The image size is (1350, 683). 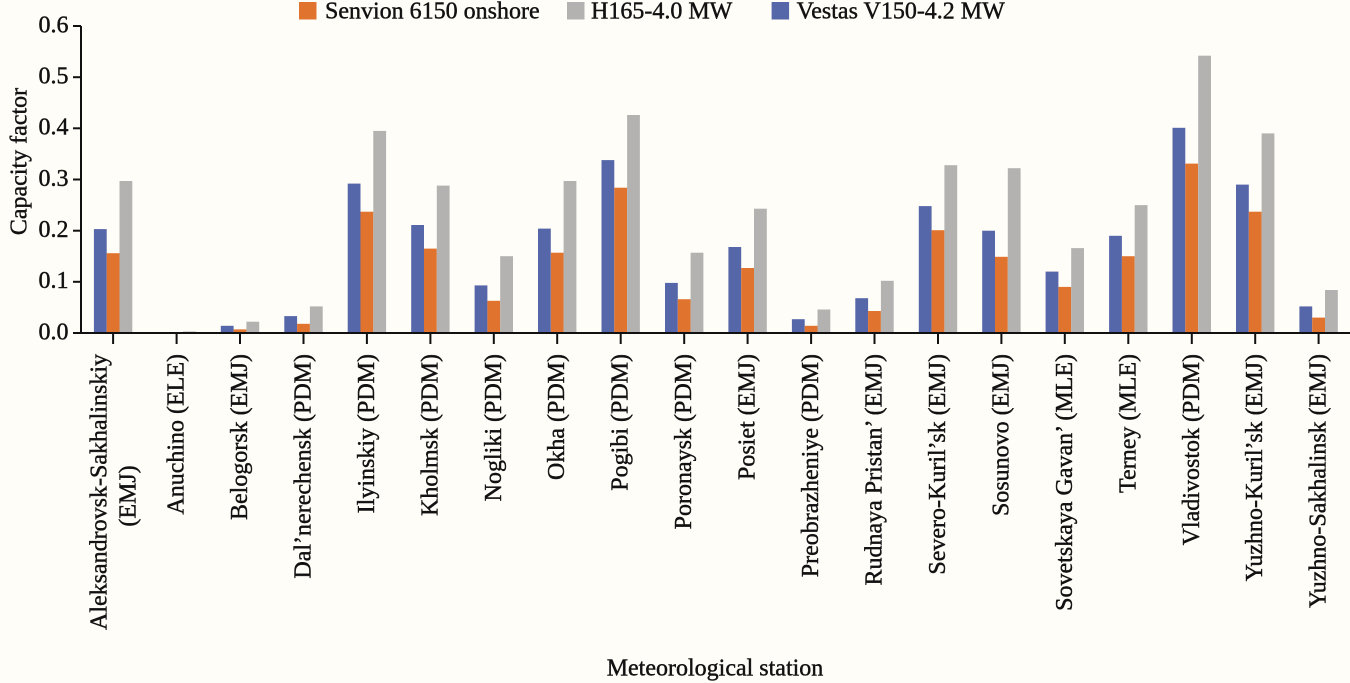 I want to click on svg-text: Ilyinskiy (PDM), so click(x=367, y=433).